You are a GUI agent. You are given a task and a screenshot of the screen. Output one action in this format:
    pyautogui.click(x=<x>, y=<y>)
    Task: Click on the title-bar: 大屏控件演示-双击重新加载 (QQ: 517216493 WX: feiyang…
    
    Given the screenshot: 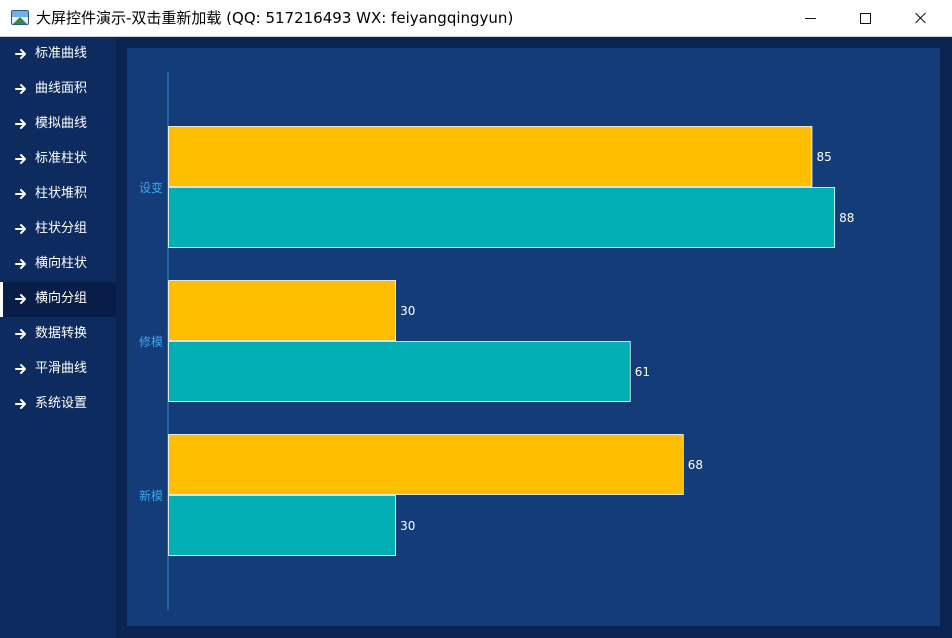 What is the action you would take?
    pyautogui.click(x=476, y=18)
    